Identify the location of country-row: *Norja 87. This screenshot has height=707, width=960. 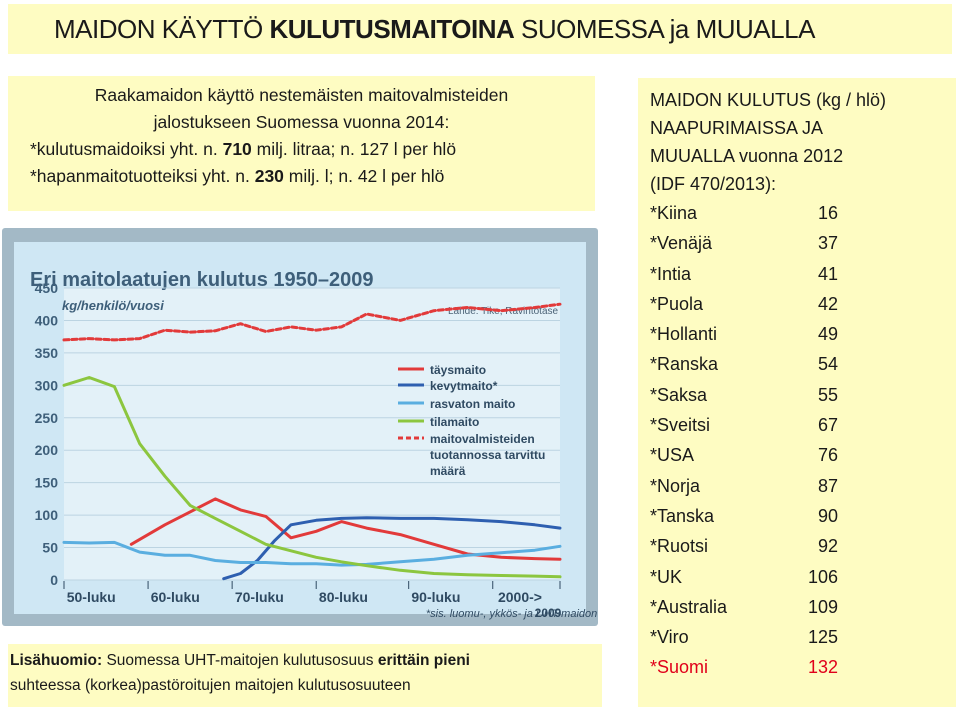
(803, 486).